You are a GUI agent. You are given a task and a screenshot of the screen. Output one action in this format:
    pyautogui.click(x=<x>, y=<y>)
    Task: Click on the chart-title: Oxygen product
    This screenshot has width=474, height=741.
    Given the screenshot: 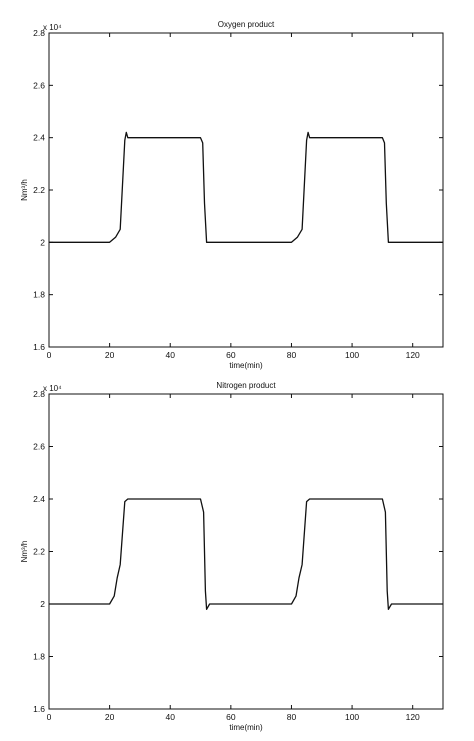 What is the action you would take?
    pyautogui.click(x=246, y=24)
    